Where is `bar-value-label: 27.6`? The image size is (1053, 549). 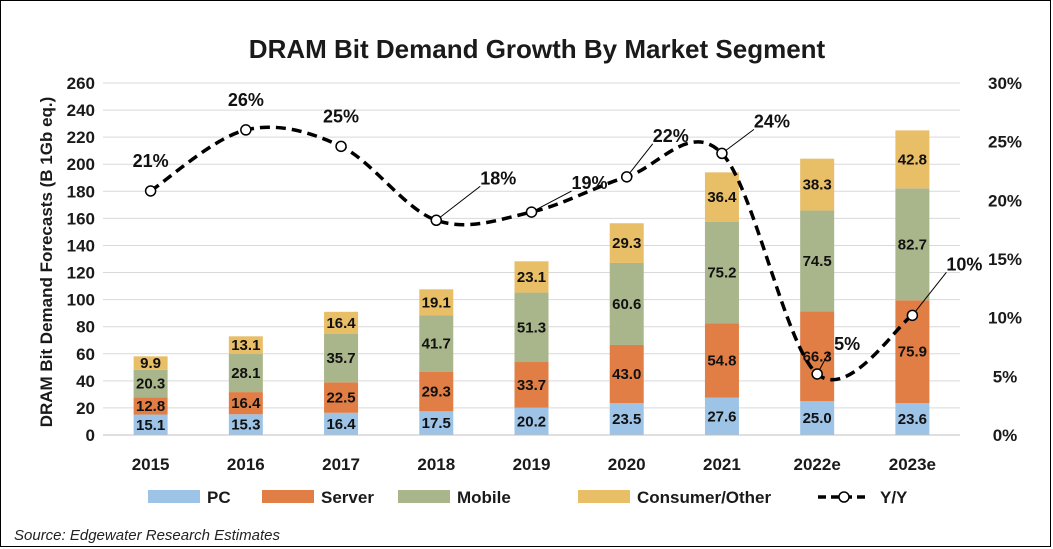 bar-value-label: 27.6 is located at coordinates (721, 416).